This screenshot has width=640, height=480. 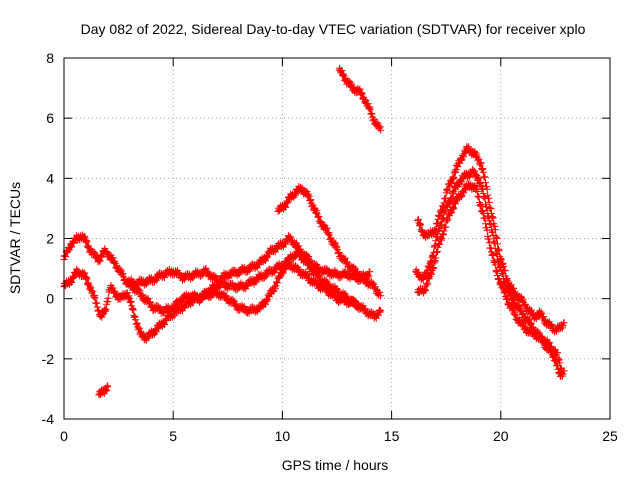 What do you see at coordinates (283, 436) in the screenshot?
I see `x-tick-label: 10` at bounding box center [283, 436].